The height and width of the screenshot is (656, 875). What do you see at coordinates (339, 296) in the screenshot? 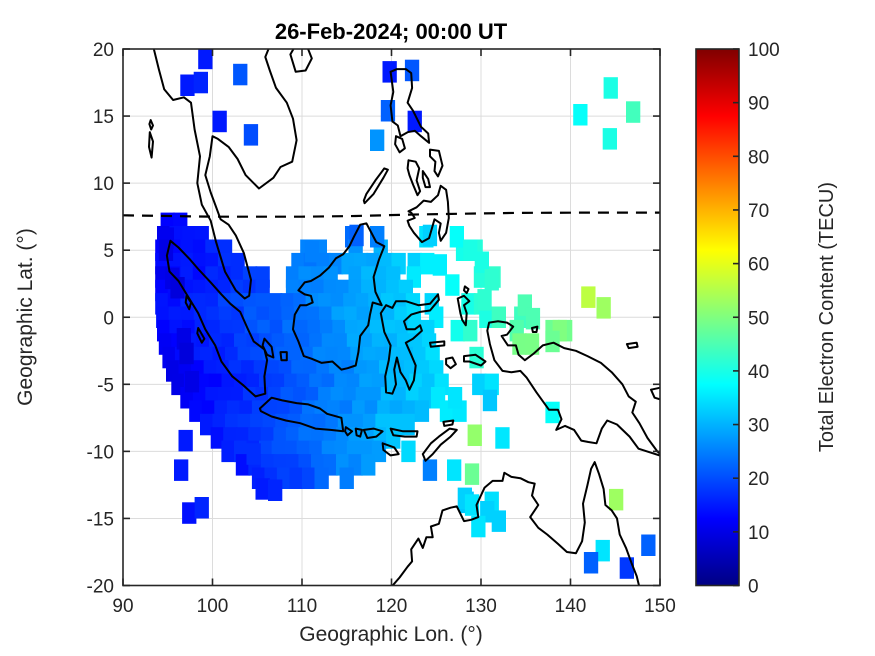
I see `coastline-borneo` at bounding box center [339, 296].